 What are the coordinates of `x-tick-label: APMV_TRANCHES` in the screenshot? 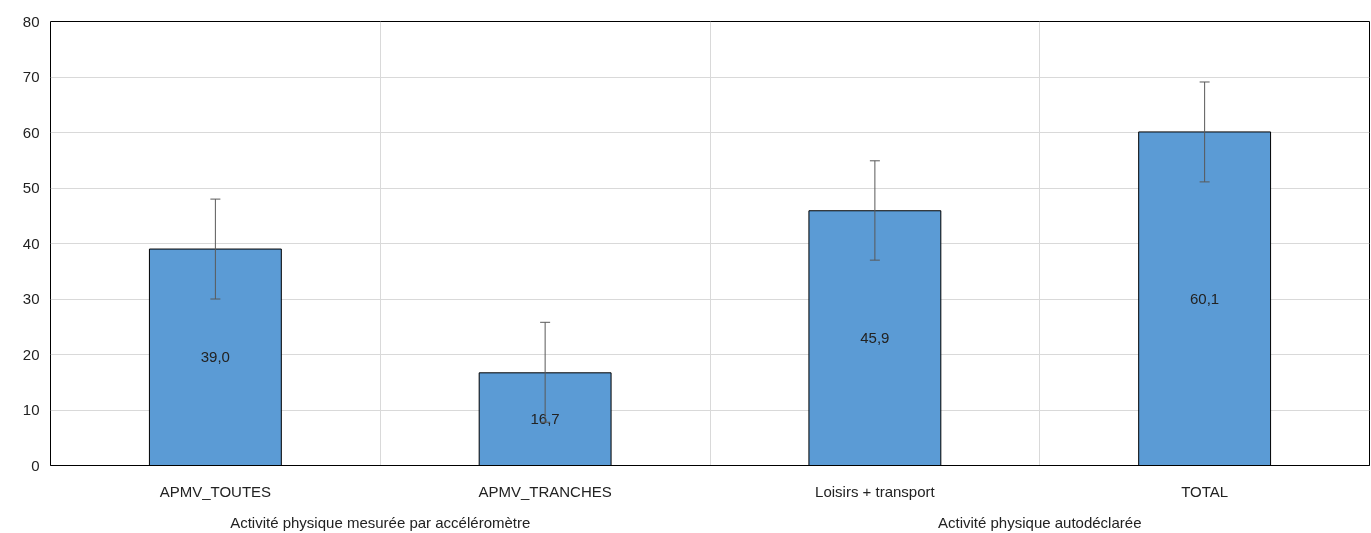 It's located at (545, 491).